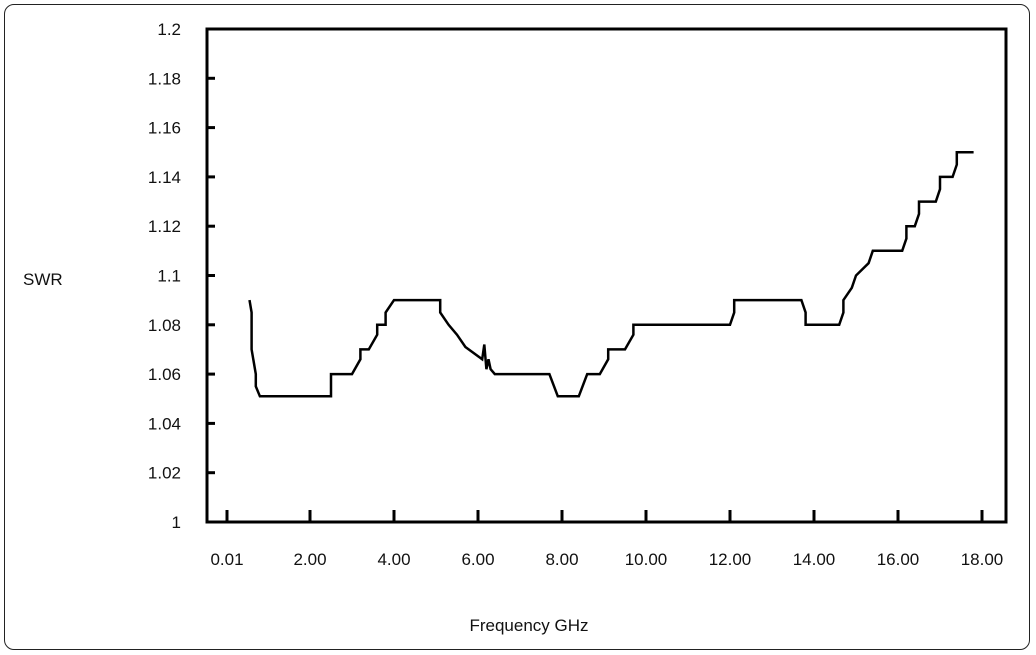 Image resolution: width=1036 pixels, height=655 pixels. What do you see at coordinates (309, 559) in the screenshot?
I see `x-tick-label: 2.00` at bounding box center [309, 559].